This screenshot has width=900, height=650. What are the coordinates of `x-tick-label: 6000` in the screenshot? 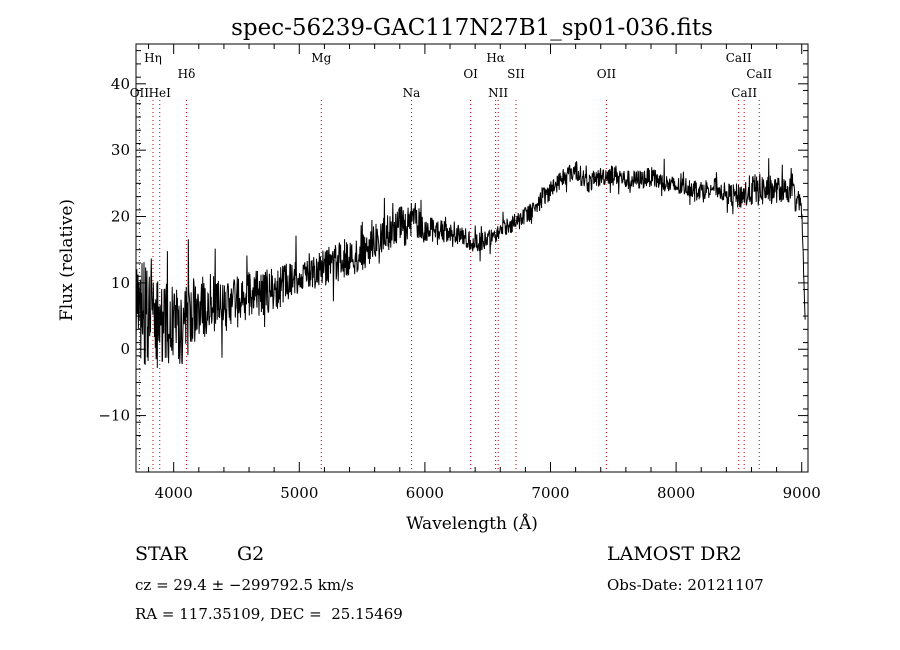 It's located at (425, 493).